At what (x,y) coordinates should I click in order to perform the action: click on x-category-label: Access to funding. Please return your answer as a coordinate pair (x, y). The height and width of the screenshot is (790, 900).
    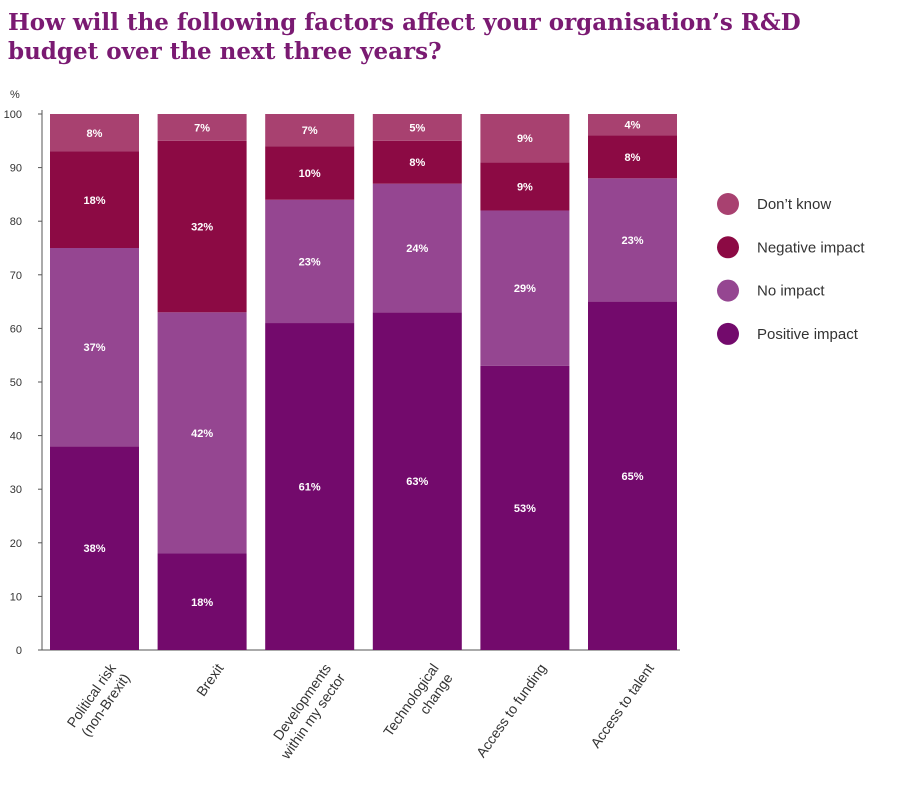
    Looking at the image, I should click on (511, 711).